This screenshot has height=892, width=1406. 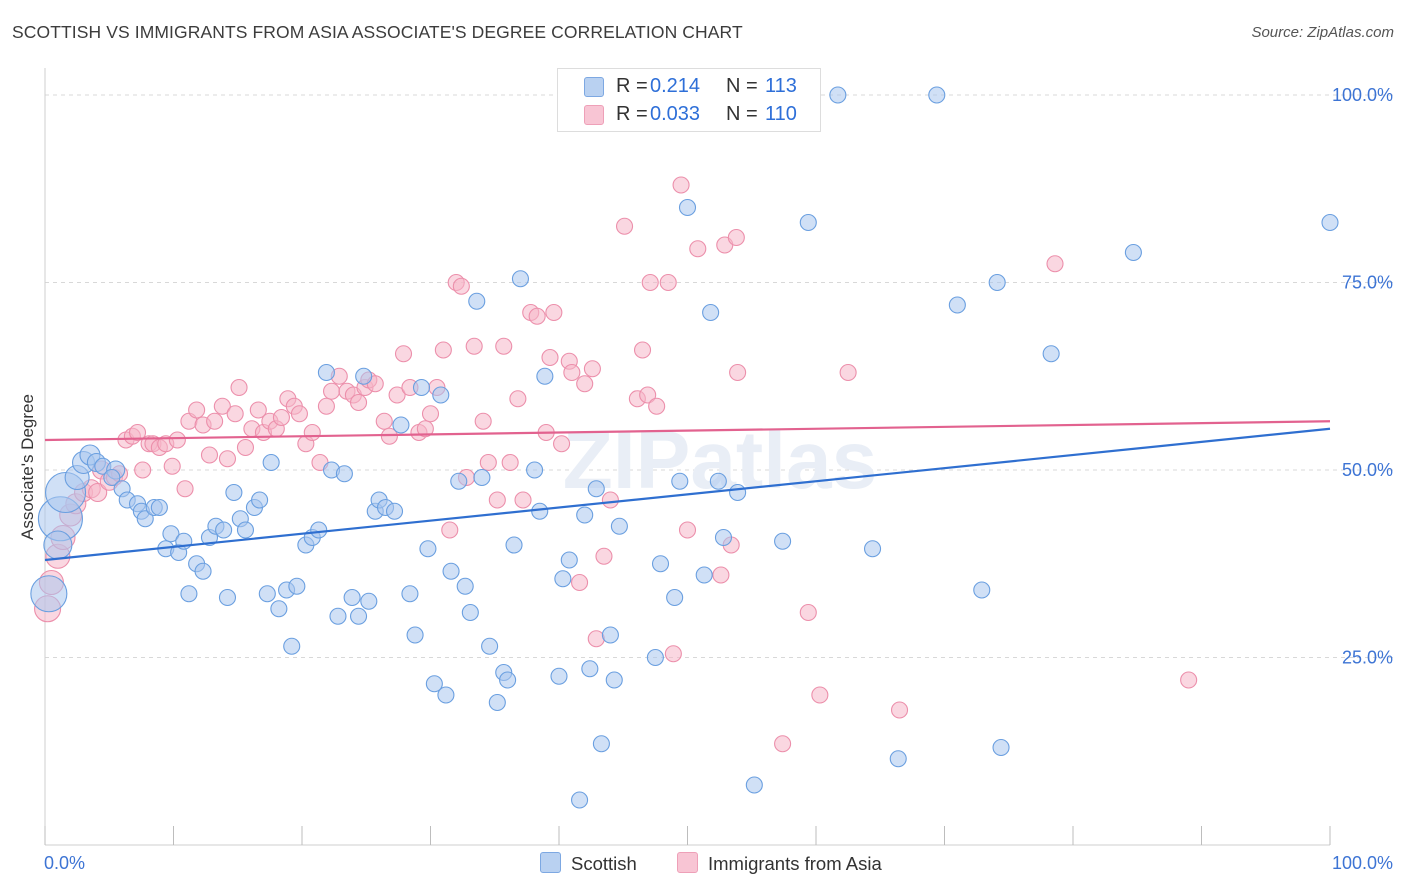 What do you see at coordinates (1367, 658) in the screenshot?
I see `y-tick-label: 25.0%` at bounding box center [1367, 658].